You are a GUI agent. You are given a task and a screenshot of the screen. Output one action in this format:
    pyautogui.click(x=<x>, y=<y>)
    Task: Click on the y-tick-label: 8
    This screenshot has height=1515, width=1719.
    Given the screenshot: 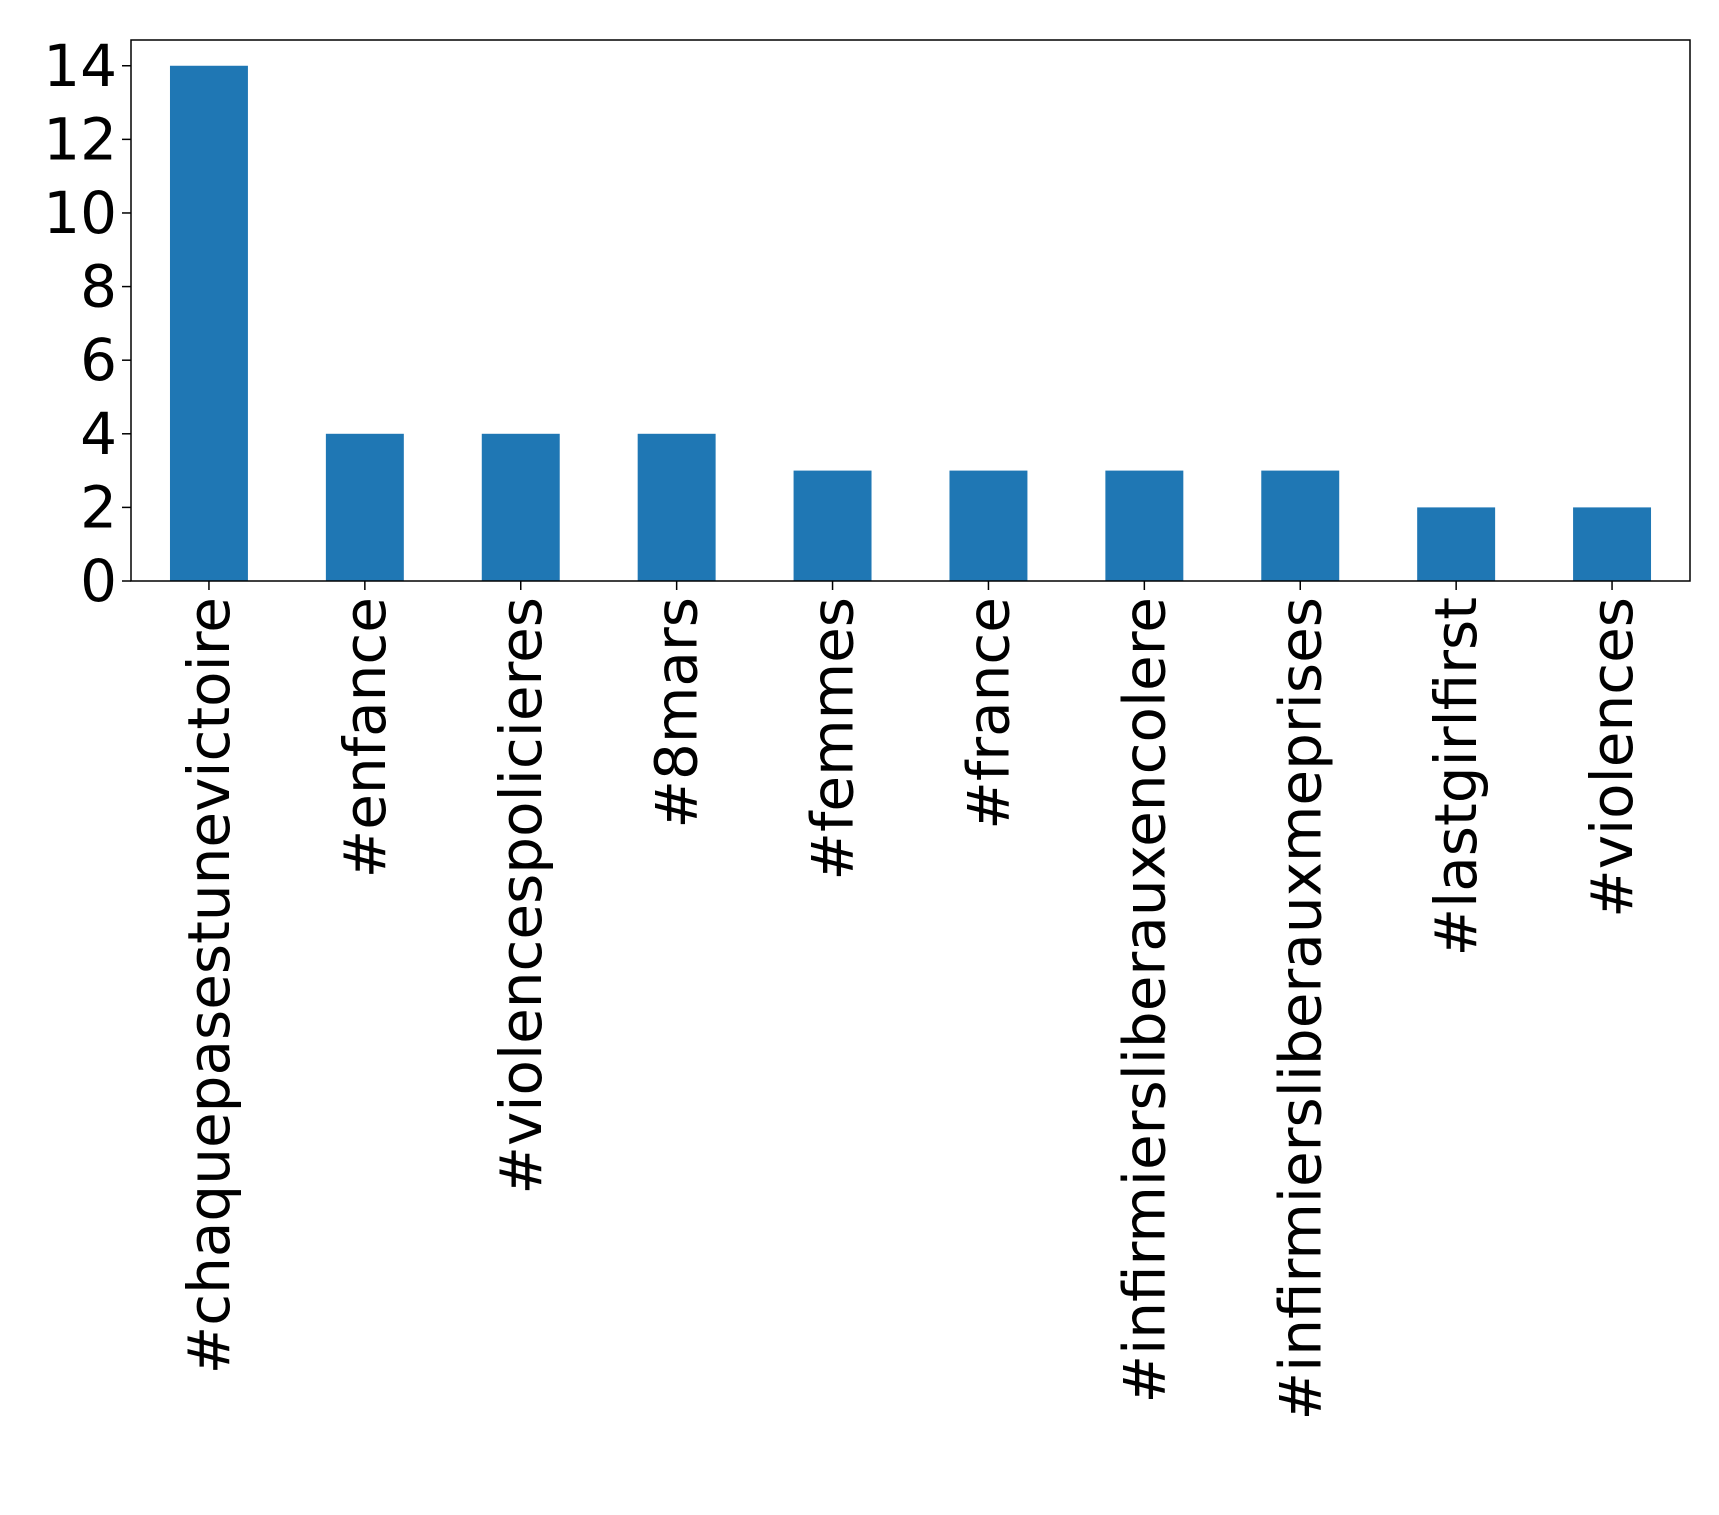 What is the action you would take?
    pyautogui.click(x=98, y=287)
    